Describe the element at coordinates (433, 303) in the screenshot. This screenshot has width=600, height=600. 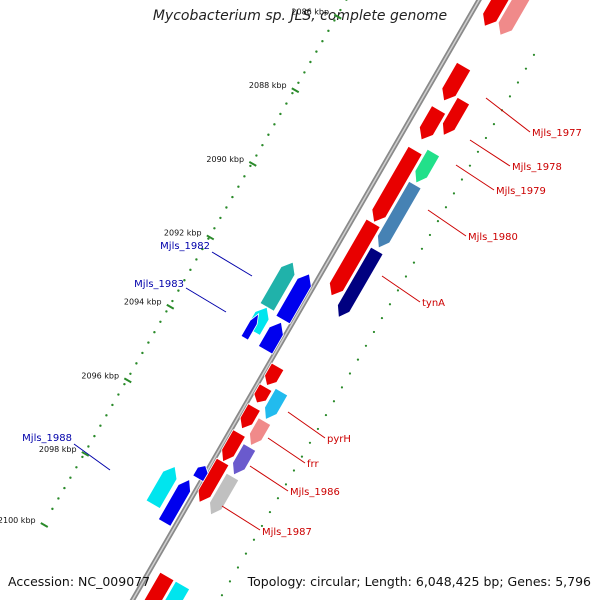
I see `gene-label-tyna: tynA` at that location.